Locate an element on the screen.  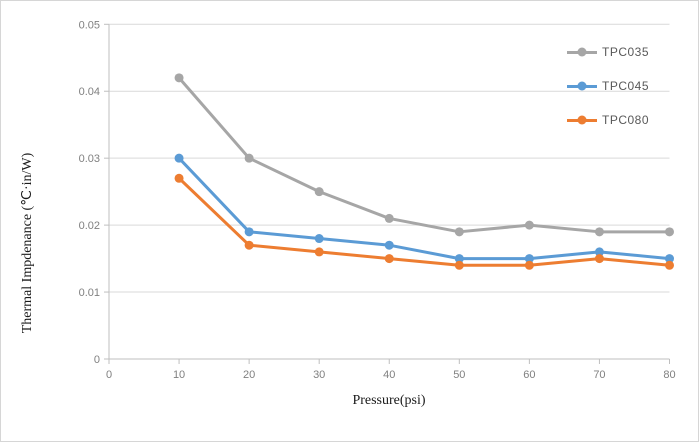
x-tick-label: 20 is located at coordinates (249, 375).